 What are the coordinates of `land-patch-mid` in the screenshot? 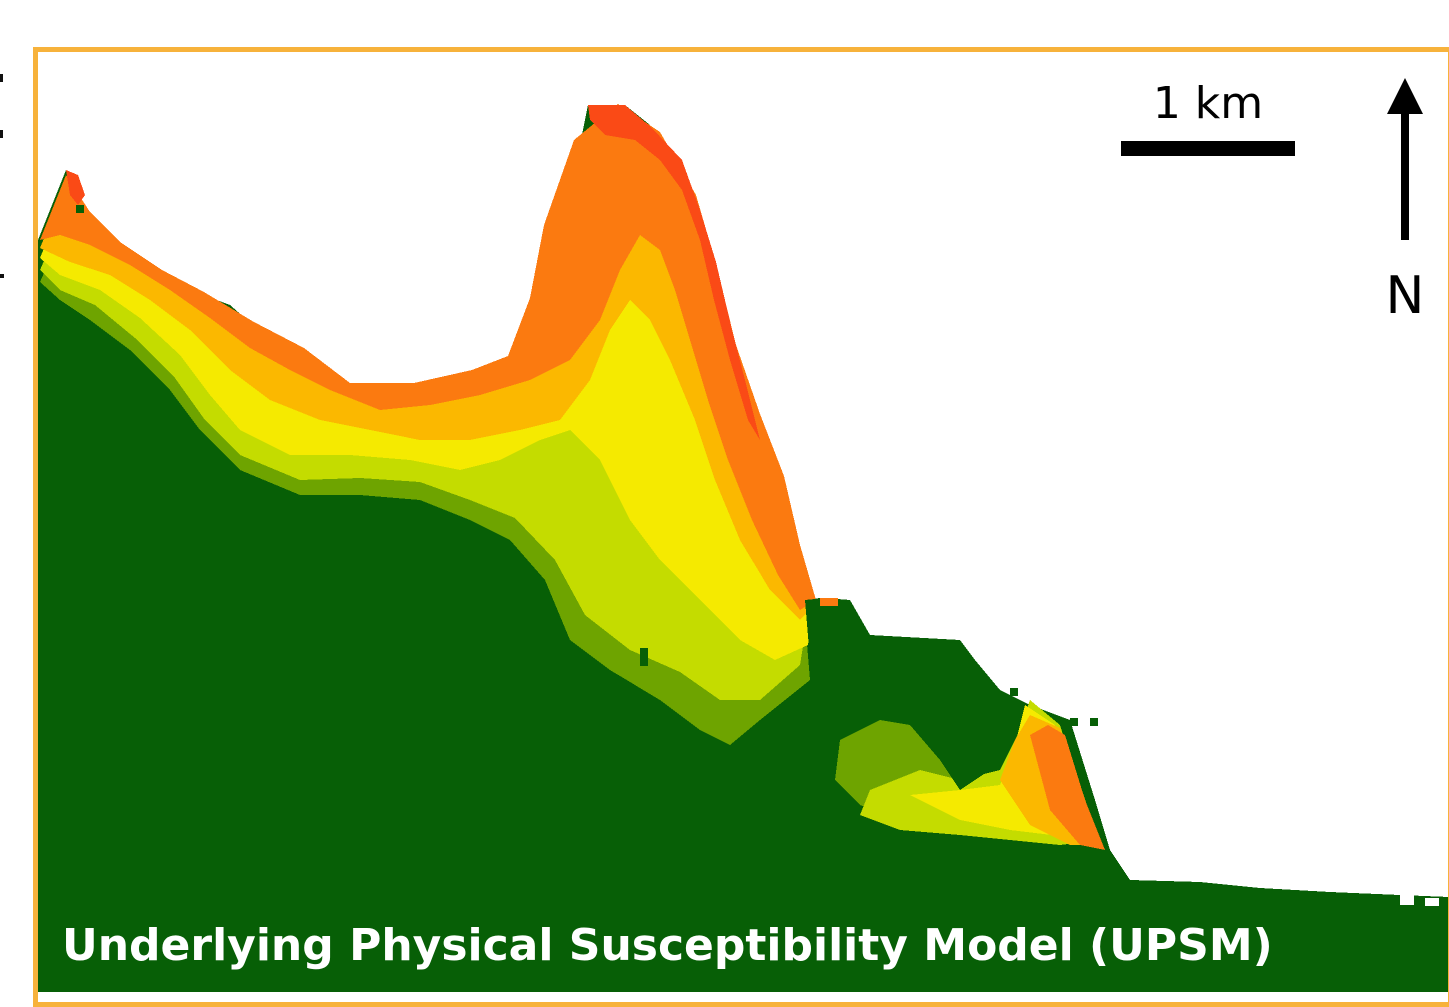 It's located at (906, 694).